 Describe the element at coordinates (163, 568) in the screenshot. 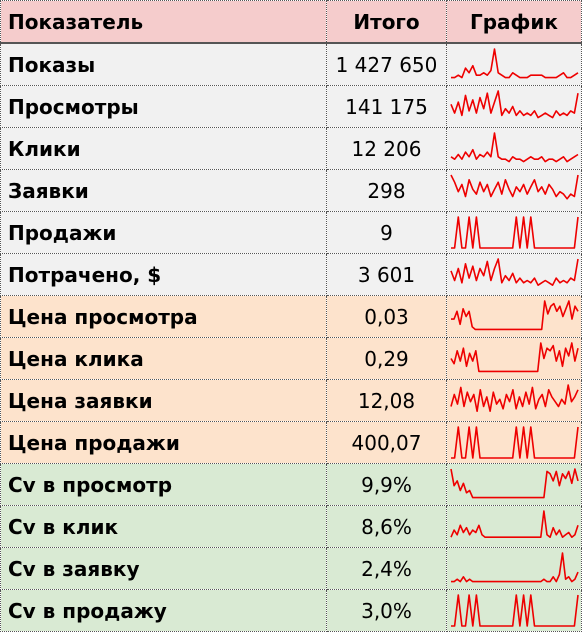

I see `metric-label: Cv в заявку` at that location.